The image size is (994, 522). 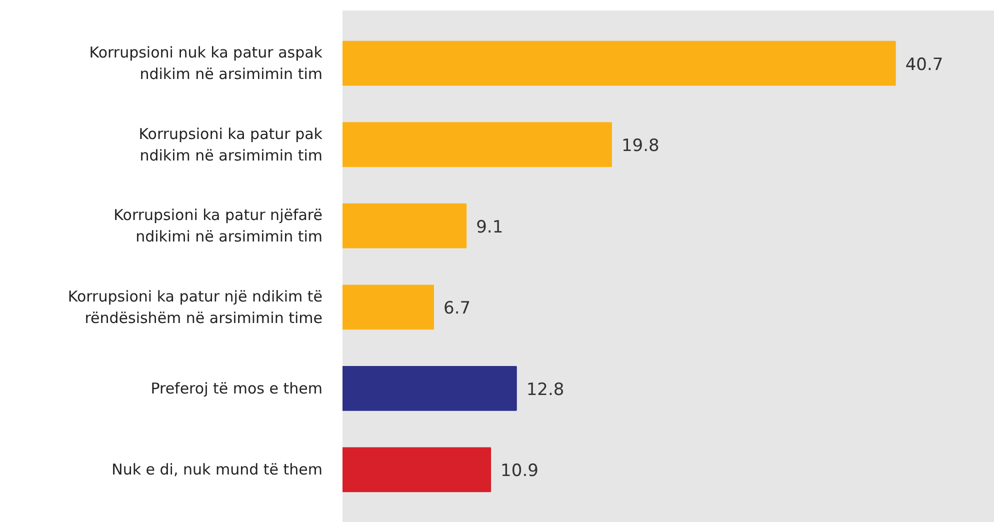 I want to click on y-tick-label: Korrupsioni ka patur pak ndikim në arsimimin tim, so click(x=230, y=144).